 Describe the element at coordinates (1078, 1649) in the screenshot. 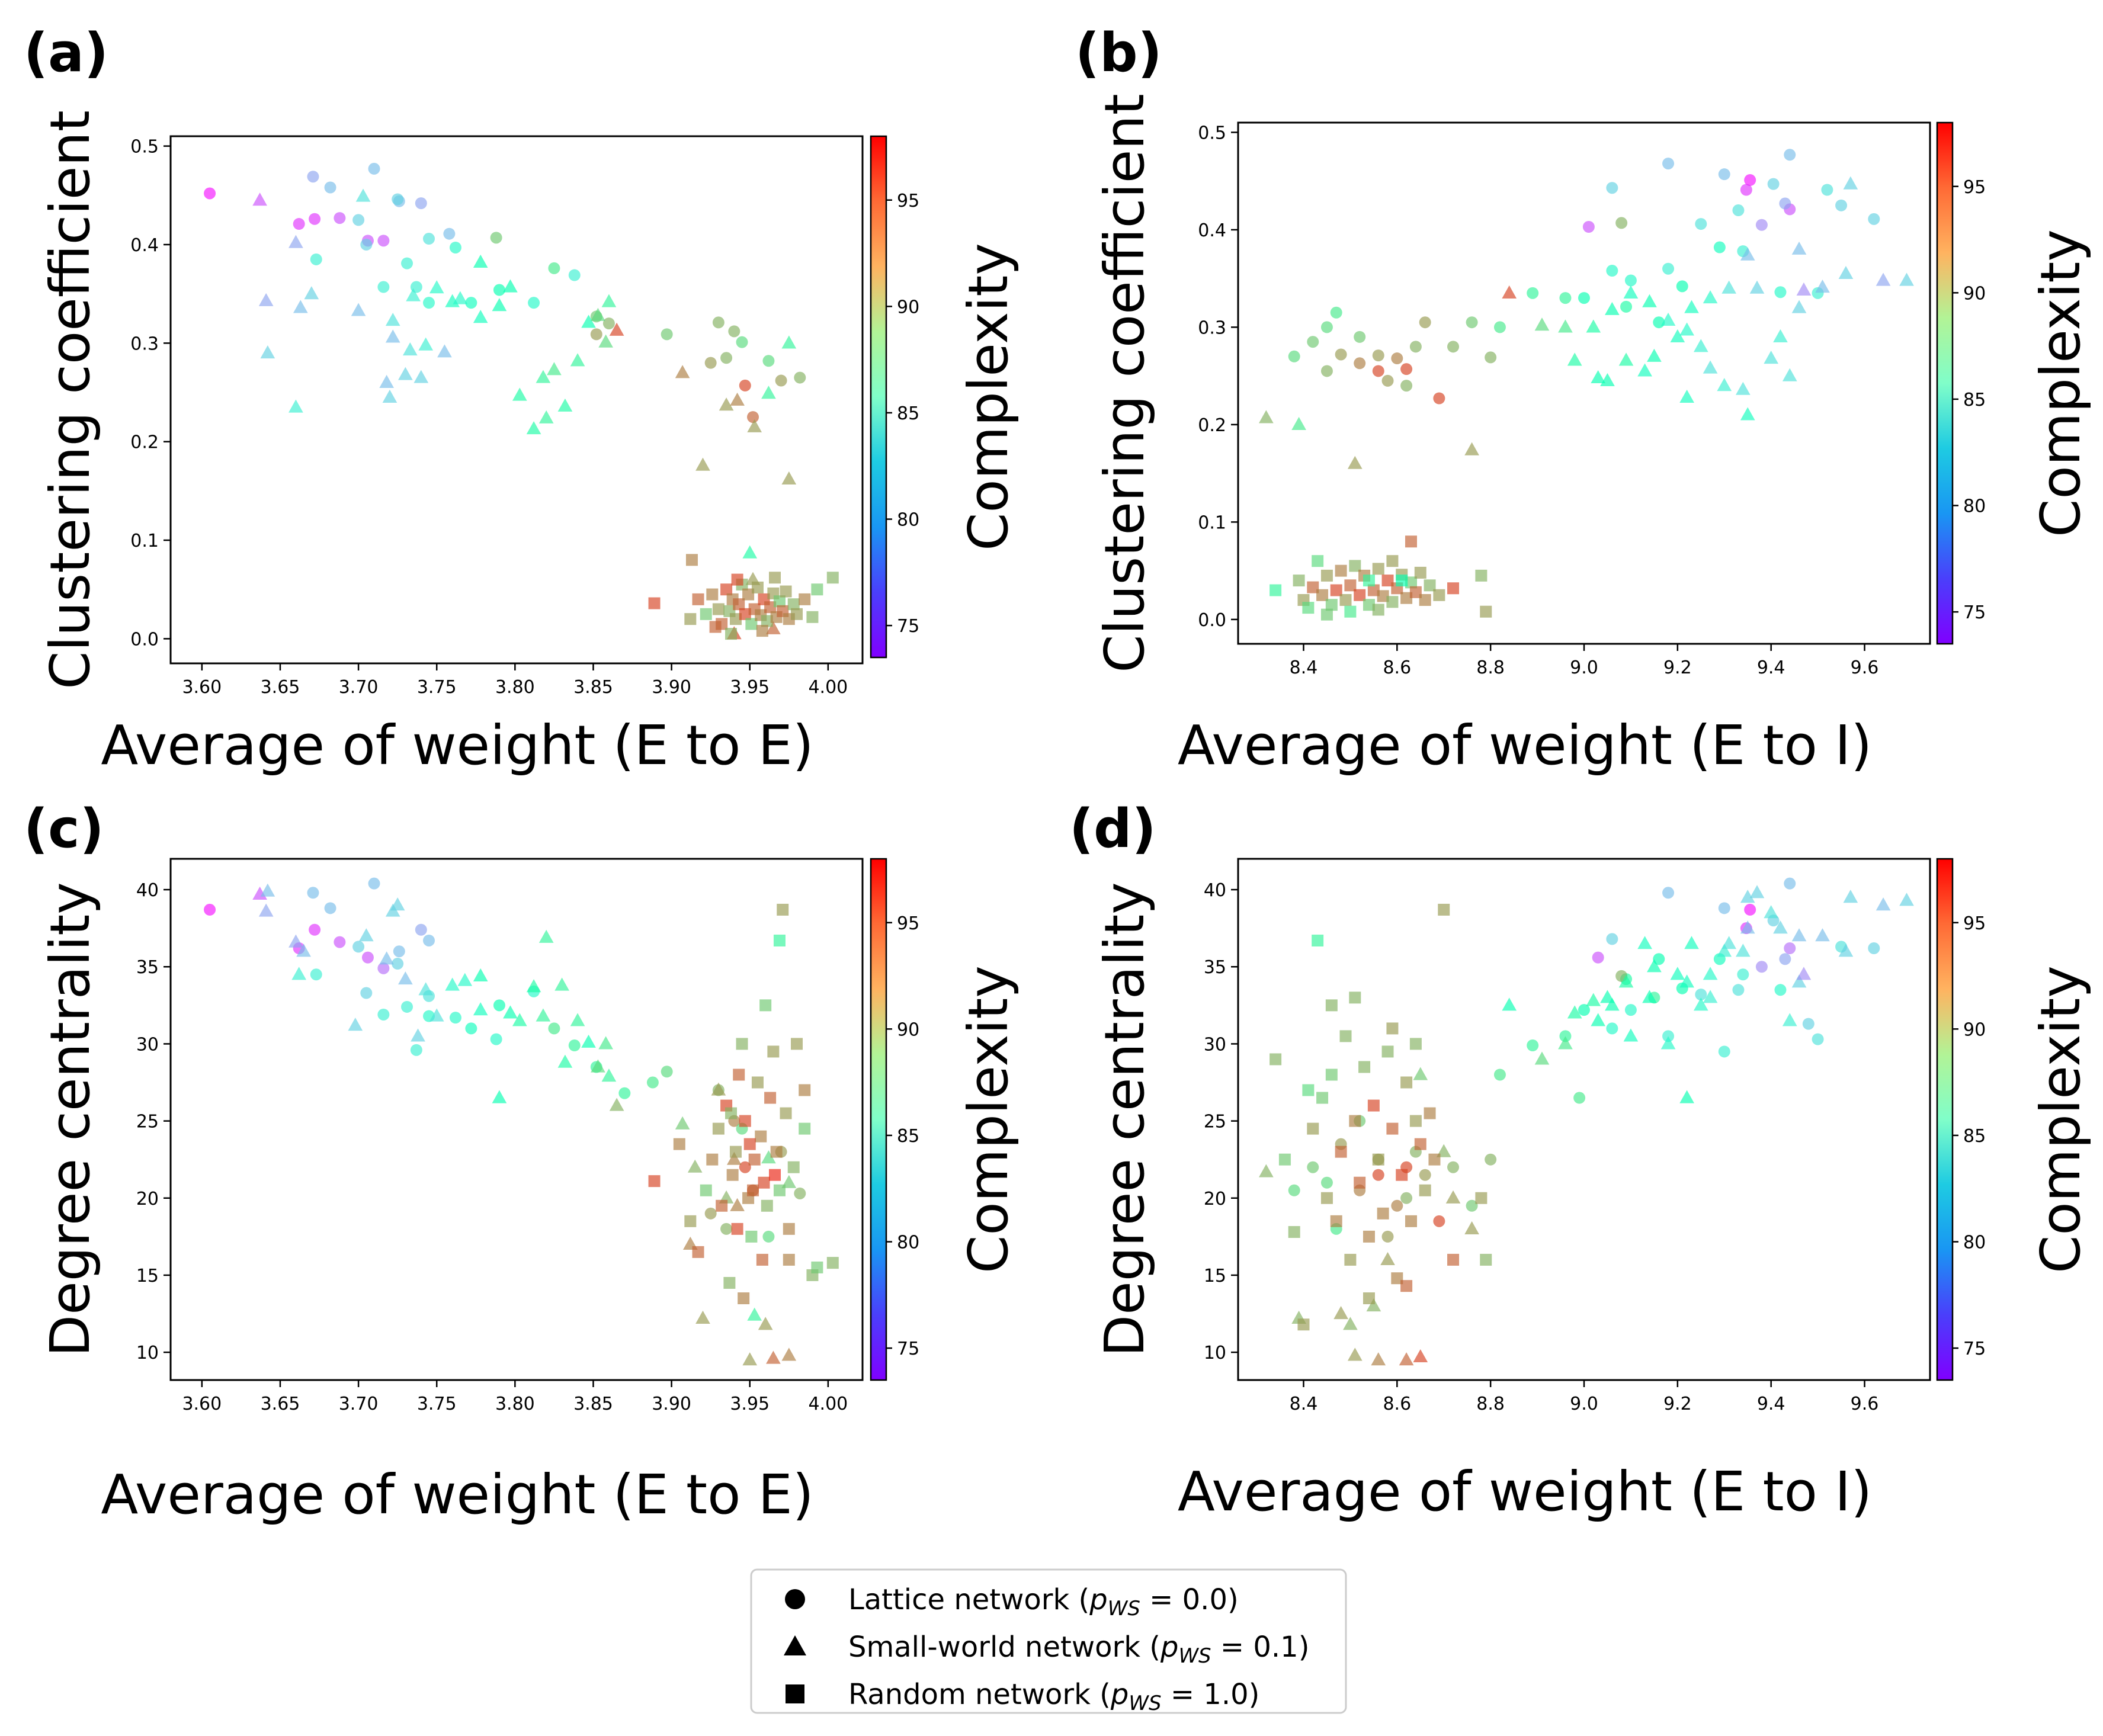

I see `legend-label: Small-world network (pWS = 0.1)` at that location.